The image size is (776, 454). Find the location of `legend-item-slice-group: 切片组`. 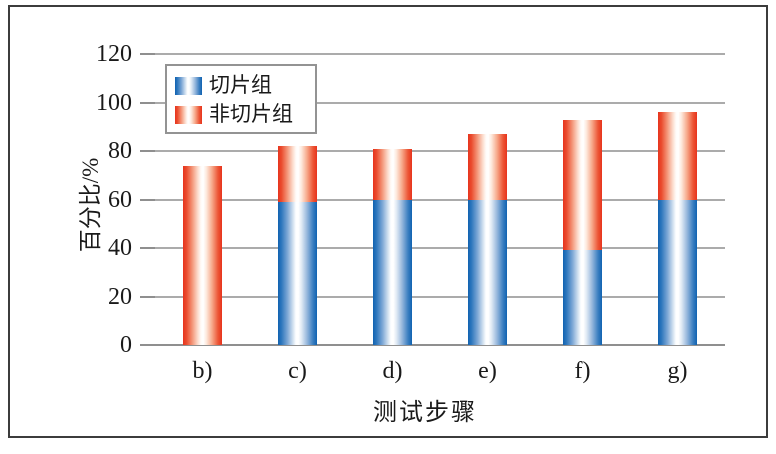

legend-item-slice-group: 切片组 is located at coordinates (245, 85).